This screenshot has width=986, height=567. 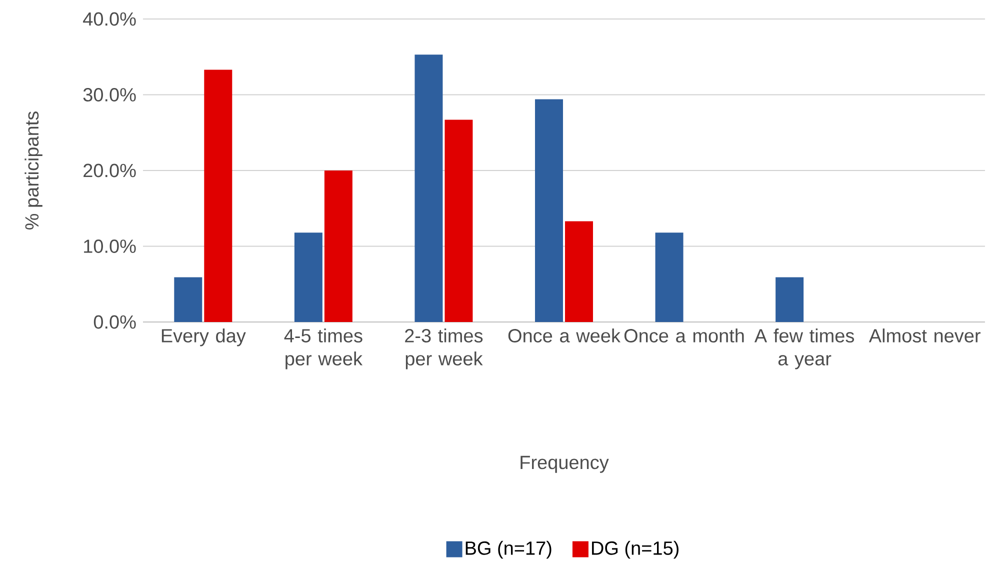 What do you see at coordinates (564, 464) in the screenshot?
I see `x-axis-title: Frequency` at bounding box center [564, 464].